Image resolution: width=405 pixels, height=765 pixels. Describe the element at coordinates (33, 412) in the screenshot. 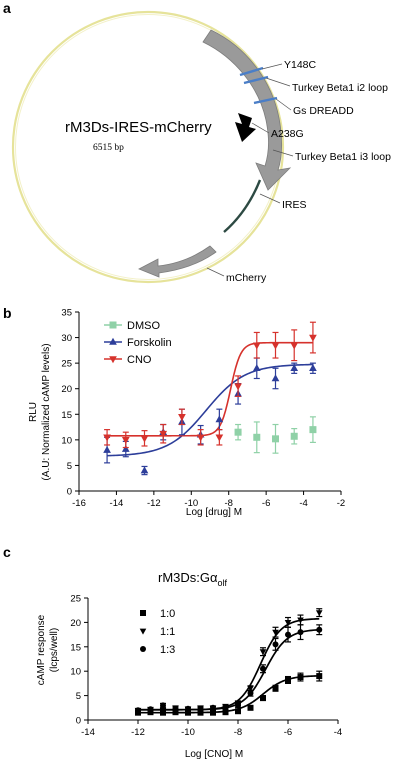

I see `chart-b-y-axis-label-line1: RLU` at that location.